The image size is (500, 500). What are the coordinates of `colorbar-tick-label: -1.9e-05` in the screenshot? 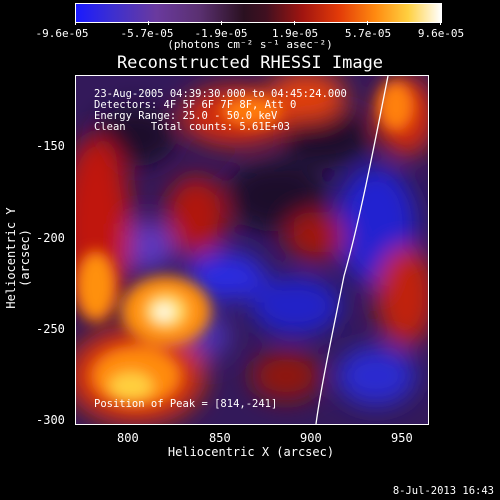 It's located at (221, 33).